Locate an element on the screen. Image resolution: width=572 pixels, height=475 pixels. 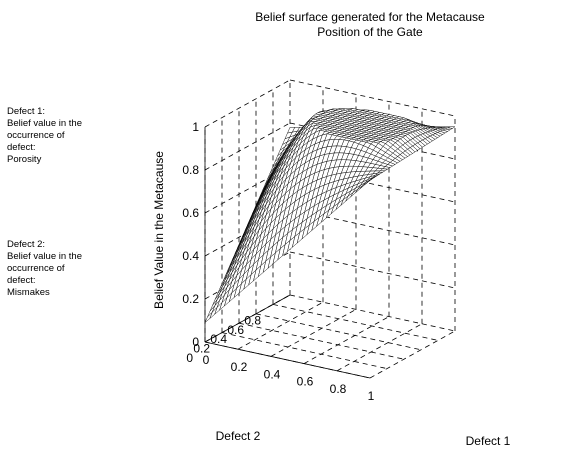
x-tick-label: 0.4 is located at coordinates (272, 374).